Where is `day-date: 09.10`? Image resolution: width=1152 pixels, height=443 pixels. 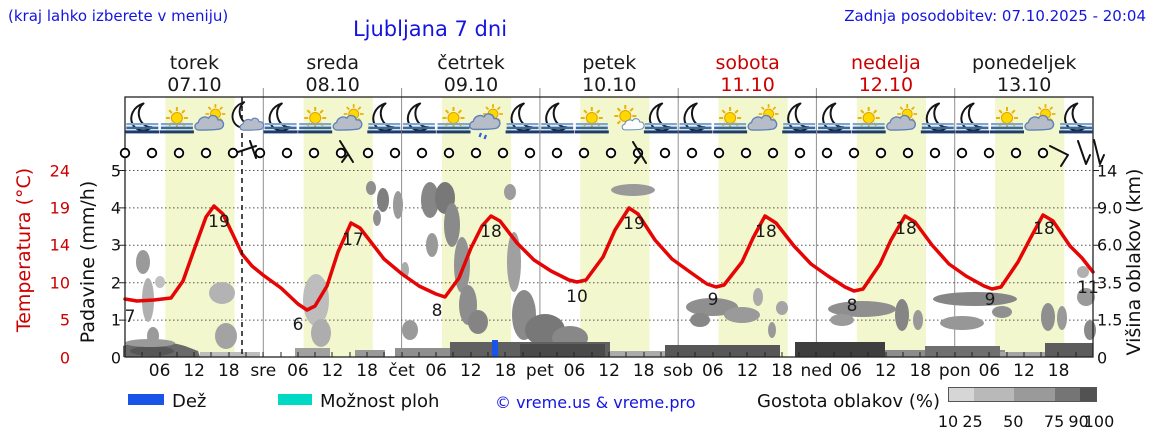
day-date: 09.10 is located at coordinates (471, 85).